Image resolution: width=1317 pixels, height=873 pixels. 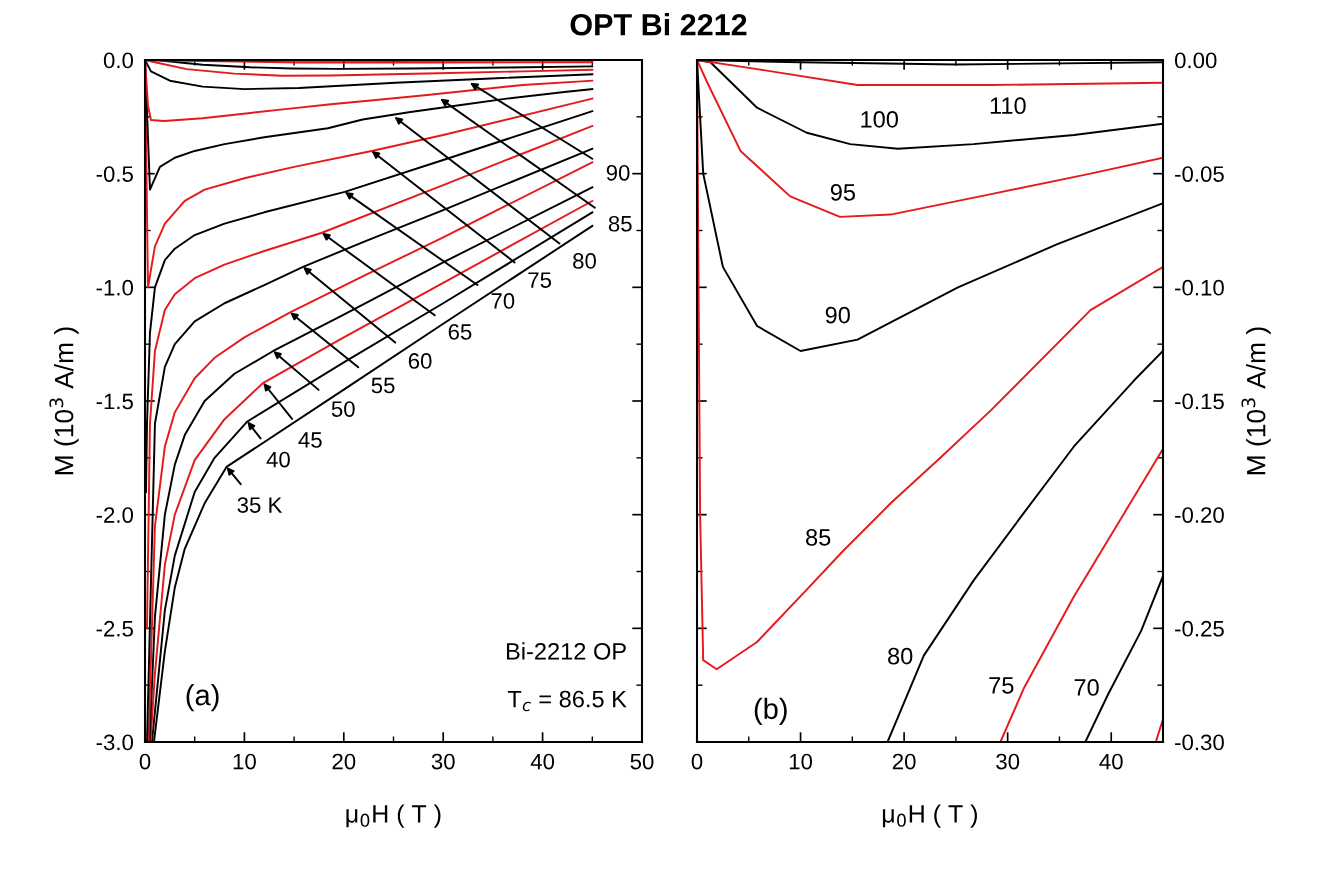 What do you see at coordinates (115, 742) in the screenshot?
I see `y-tick-label: -3.0` at bounding box center [115, 742].